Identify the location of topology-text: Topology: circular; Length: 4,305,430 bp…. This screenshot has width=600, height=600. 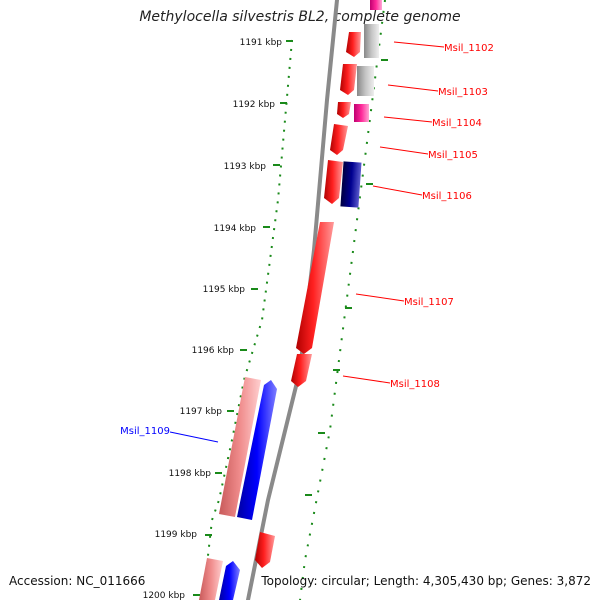
(426, 581).